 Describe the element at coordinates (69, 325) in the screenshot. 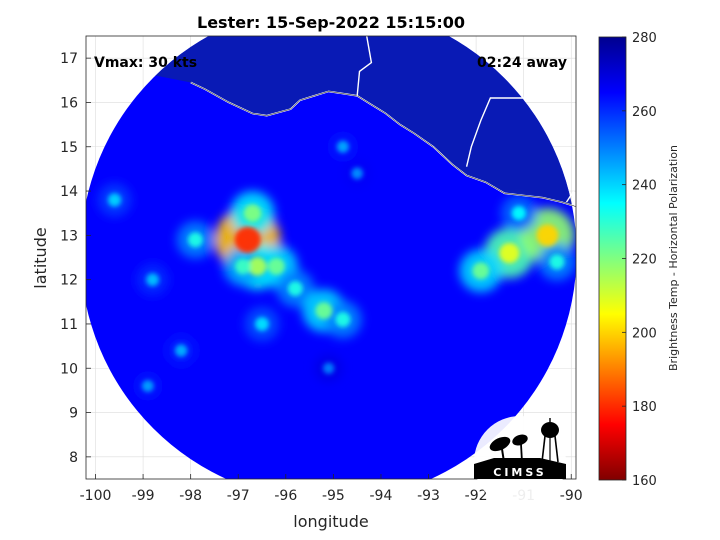

I see `y-tick-label: 11` at that location.